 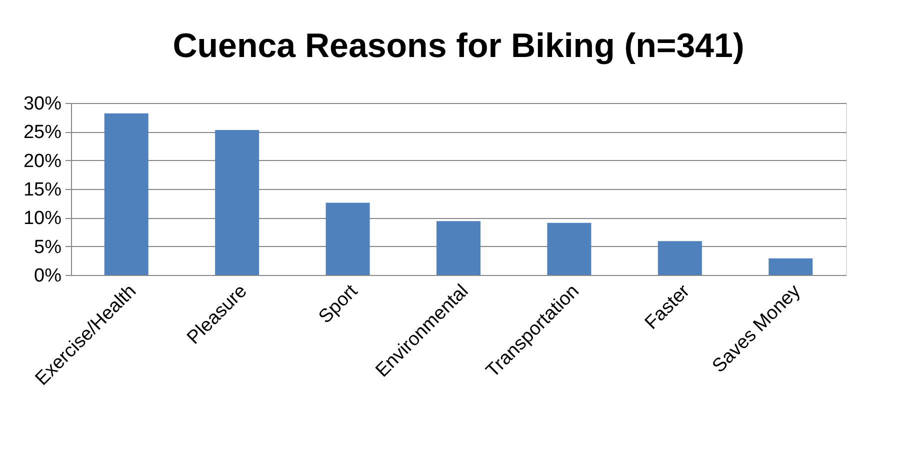 What do you see at coordinates (42, 104) in the screenshot?
I see `y-tick-label: 30%` at bounding box center [42, 104].